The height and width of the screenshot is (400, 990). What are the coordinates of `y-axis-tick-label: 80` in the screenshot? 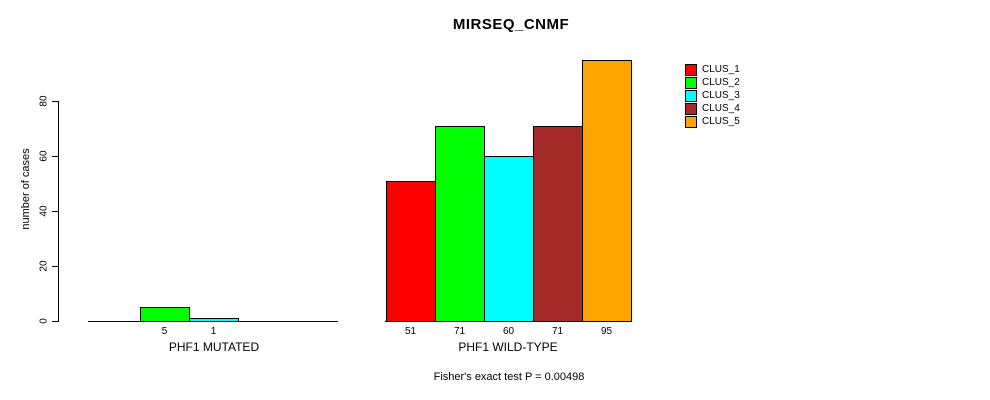 It's located at (44, 101).